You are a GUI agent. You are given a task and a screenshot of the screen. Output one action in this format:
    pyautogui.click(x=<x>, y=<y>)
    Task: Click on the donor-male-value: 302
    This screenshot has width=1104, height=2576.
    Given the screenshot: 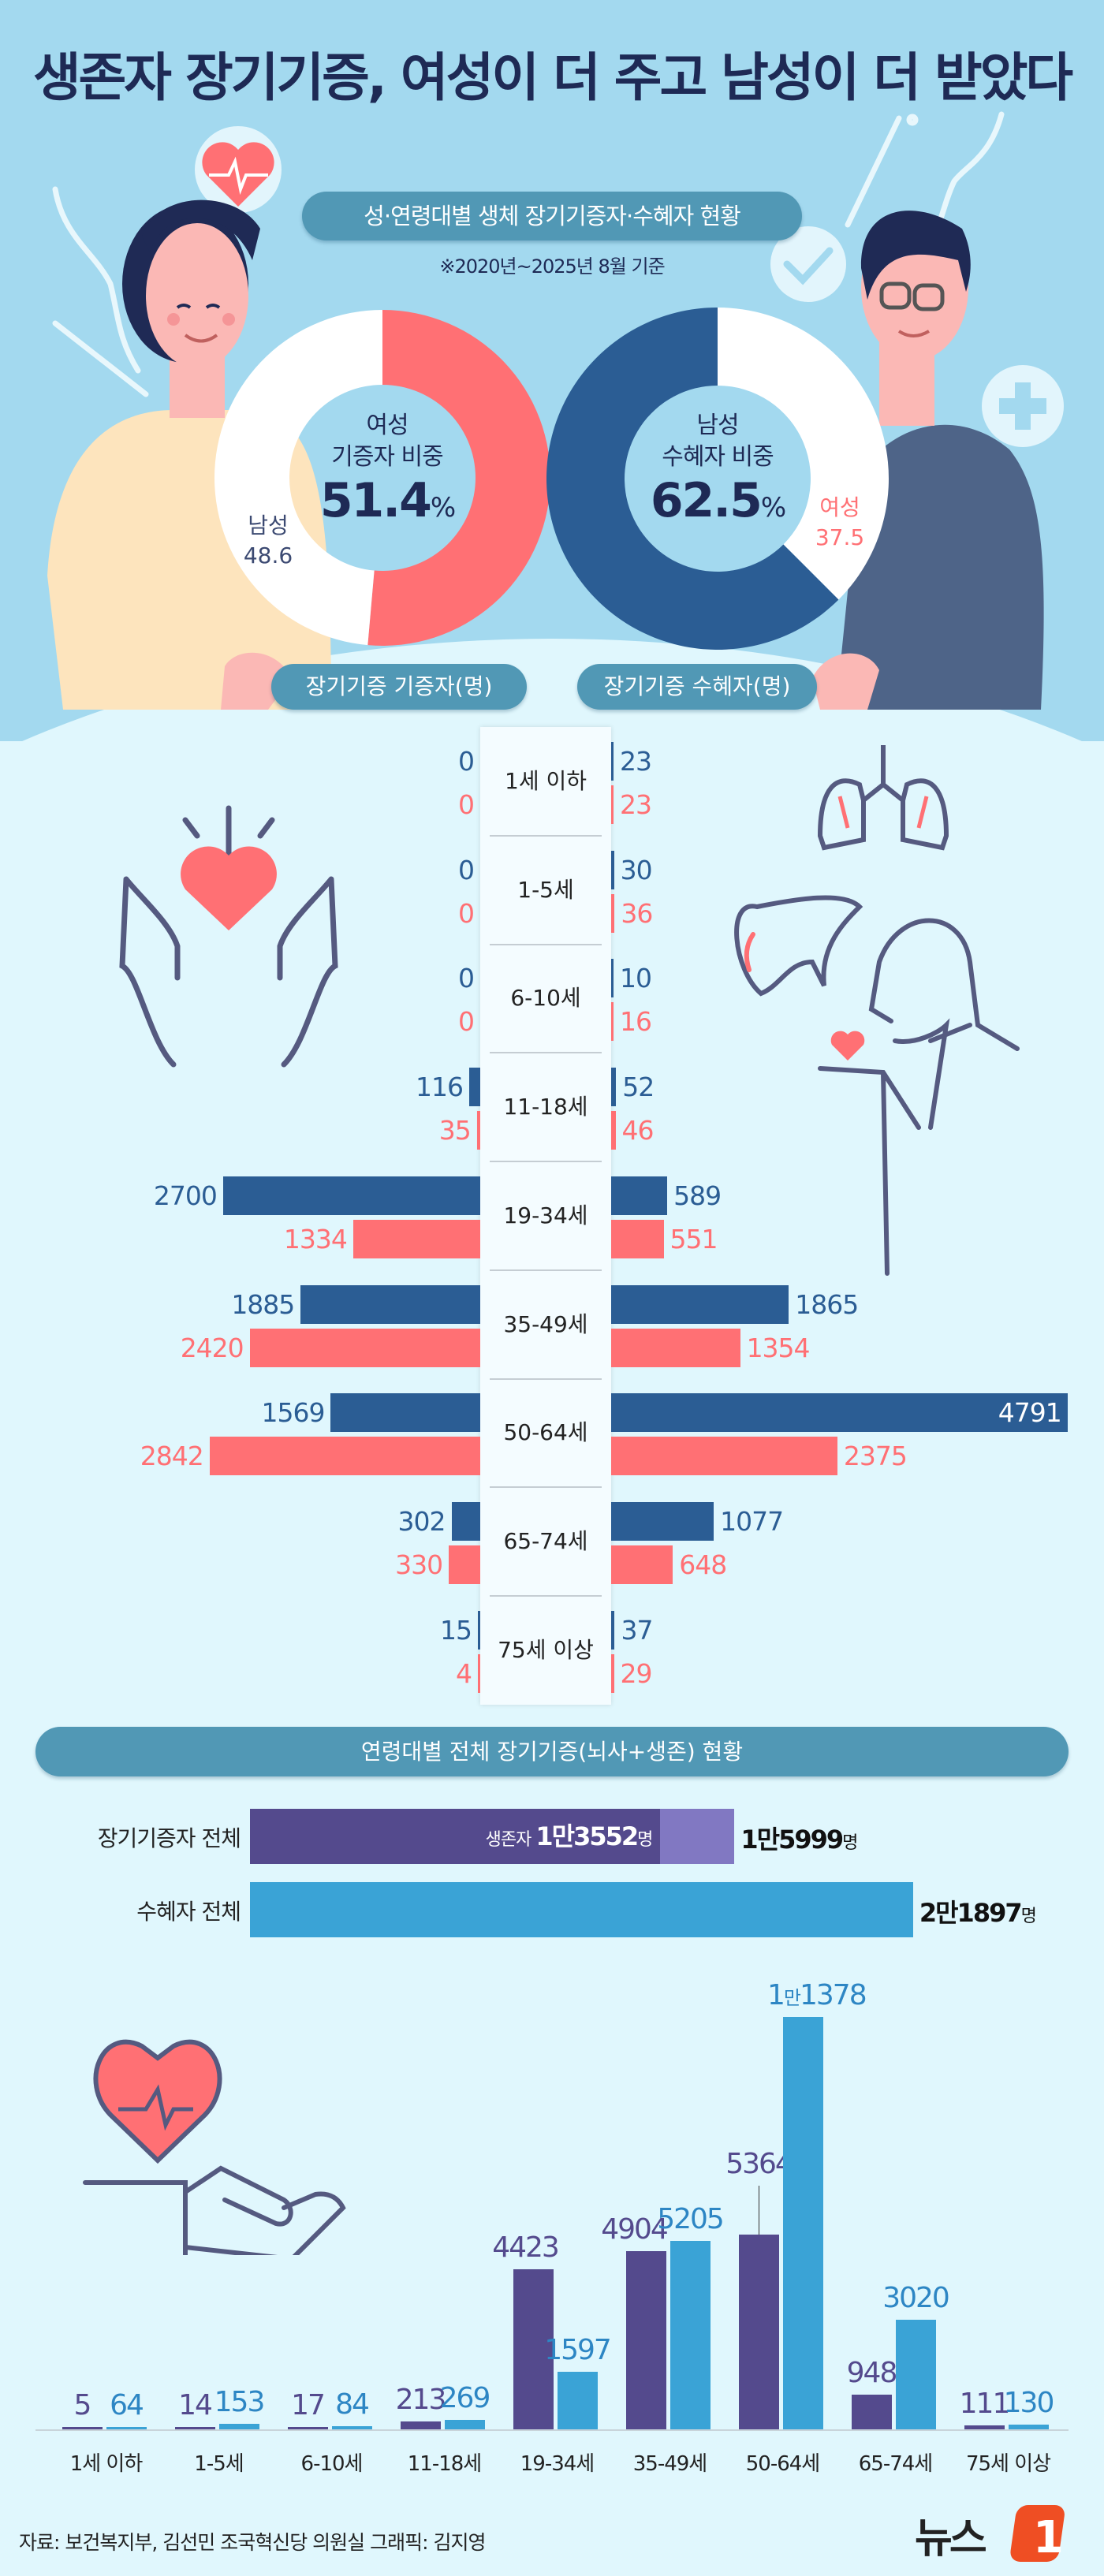 What is the action you would take?
    pyautogui.click(x=421, y=1521)
    